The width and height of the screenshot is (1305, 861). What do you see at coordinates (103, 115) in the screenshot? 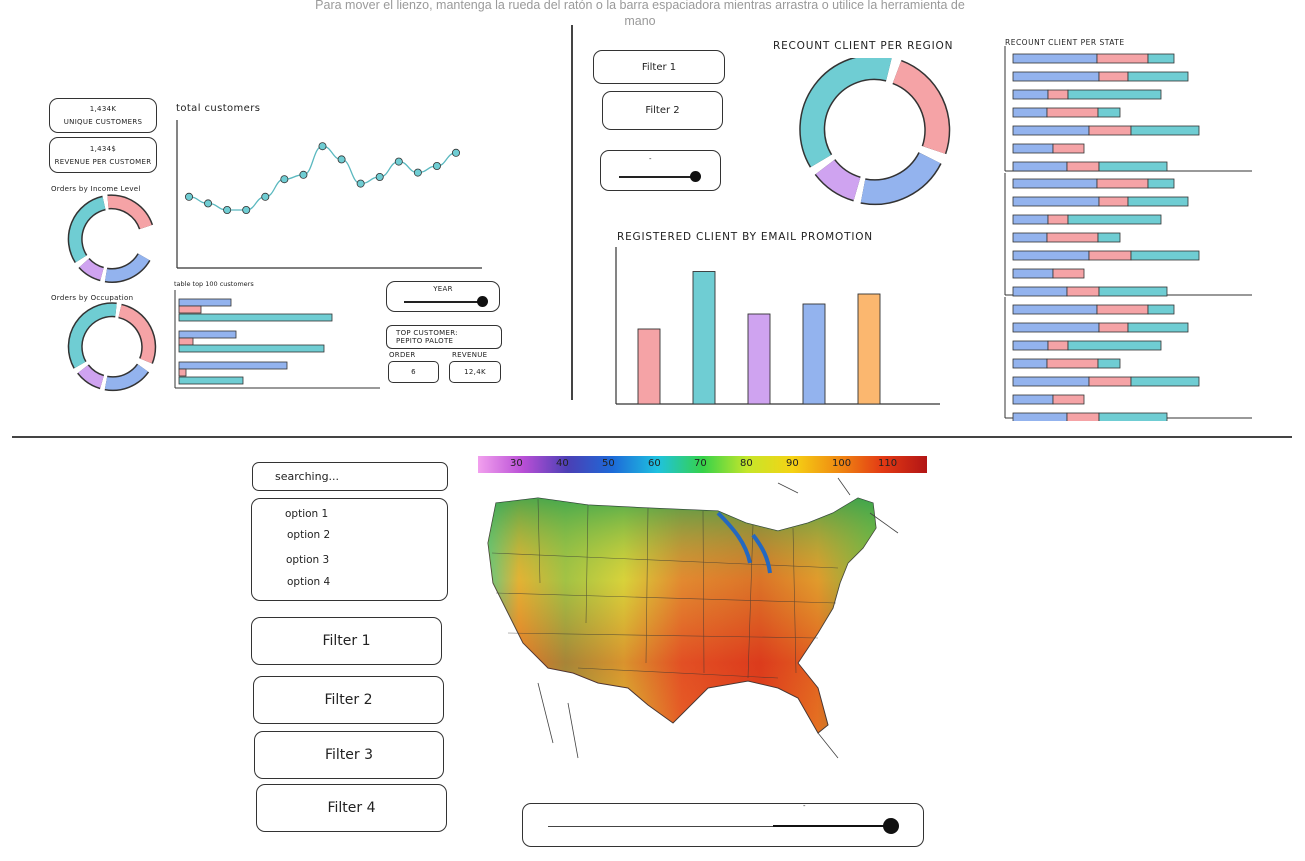
I see `kpi-unique-customers: 1,434K UNIQUE CUSTOMERS` at bounding box center [103, 115].